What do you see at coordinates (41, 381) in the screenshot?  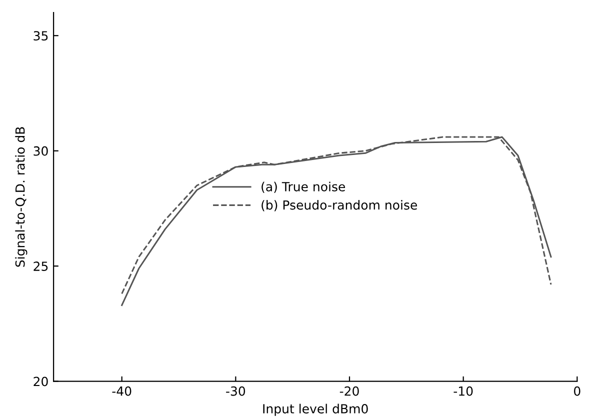 I see `y-tick-label: 20` at bounding box center [41, 381].